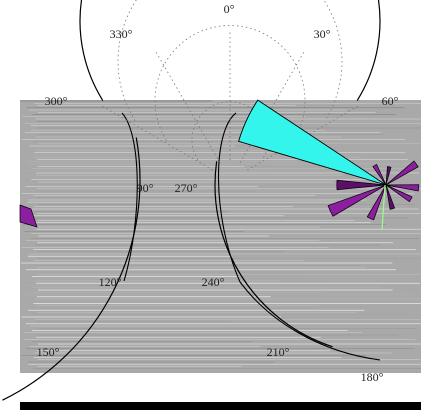  What do you see at coordinates (129, 197) in the screenshot?
I see `center-left-outline-curve` at bounding box center [129, 197].